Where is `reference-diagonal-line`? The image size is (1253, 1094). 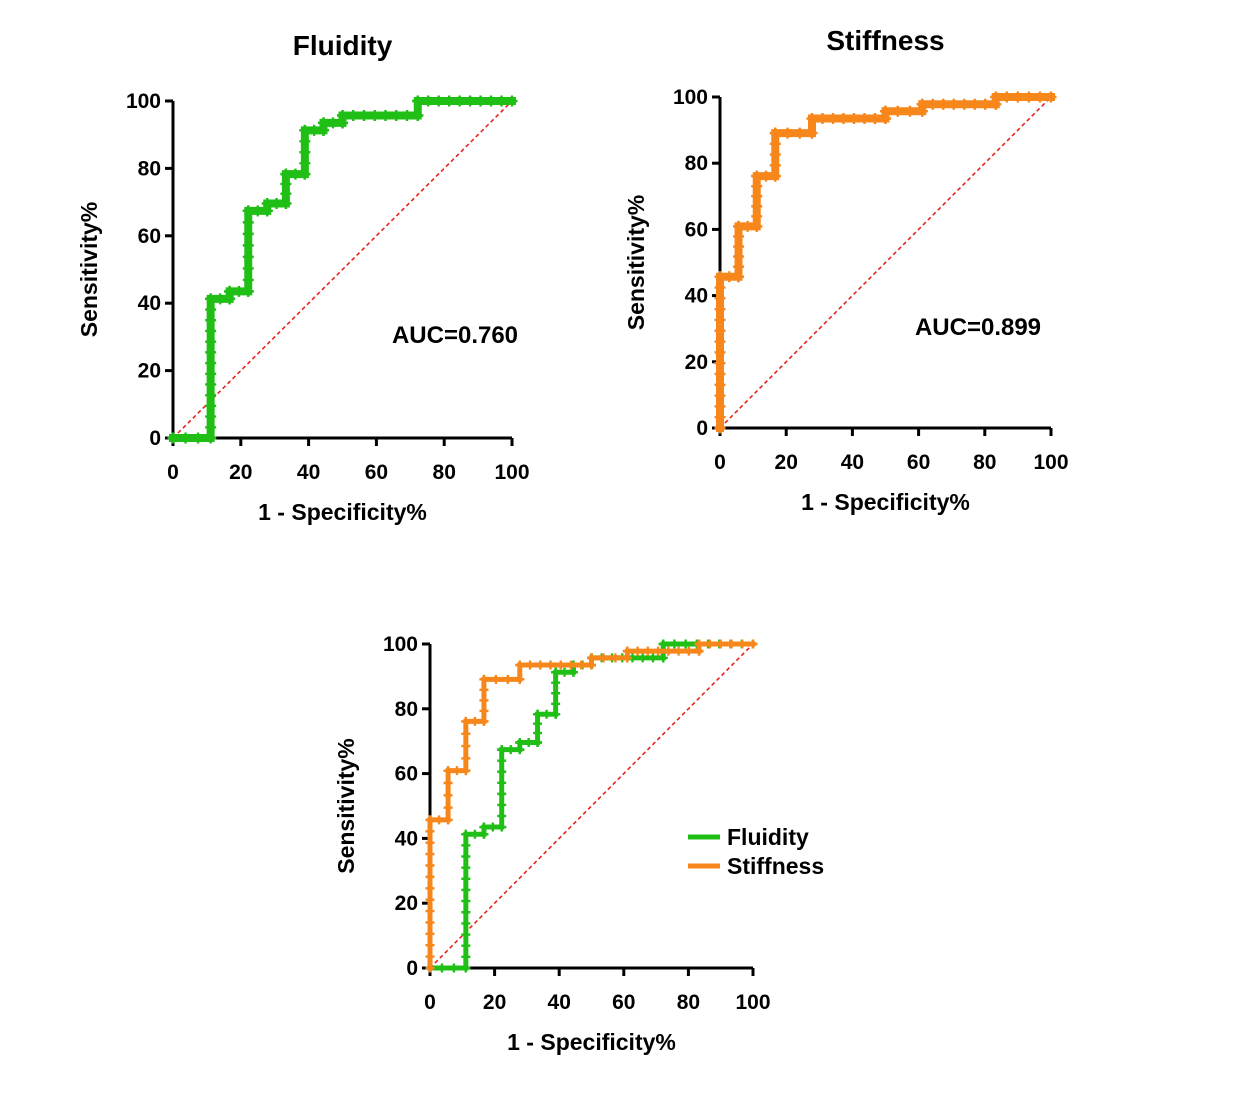 reference-diagonal-line is located at coordinates (342, 269).